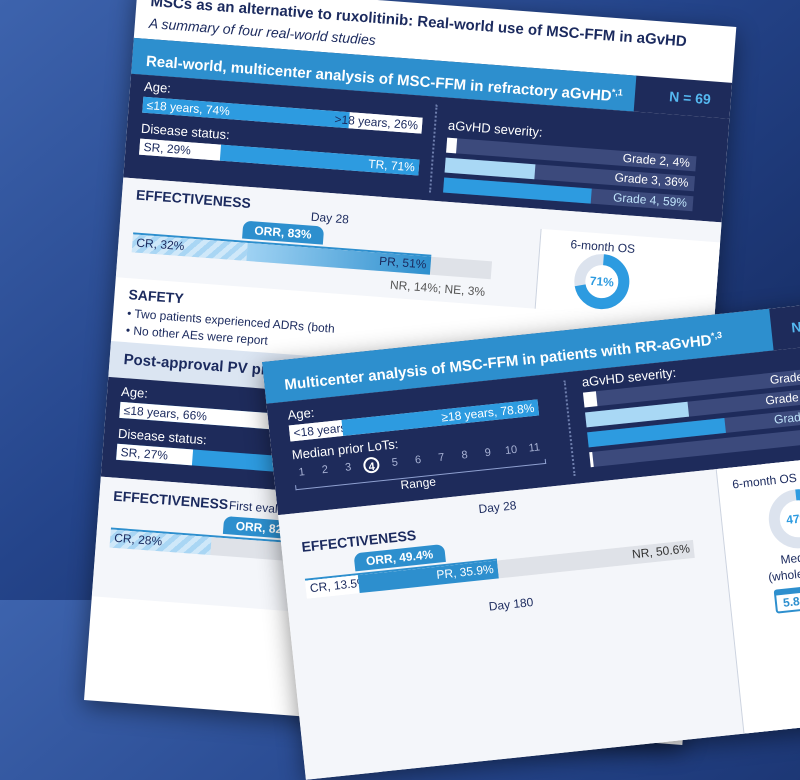 Image resolution: width=800 pixels, height=780 pixels. What do you see at coordinates (464, 455) in the screenshot?
I see `lot-number: 8` at bounding box center [464, 455].